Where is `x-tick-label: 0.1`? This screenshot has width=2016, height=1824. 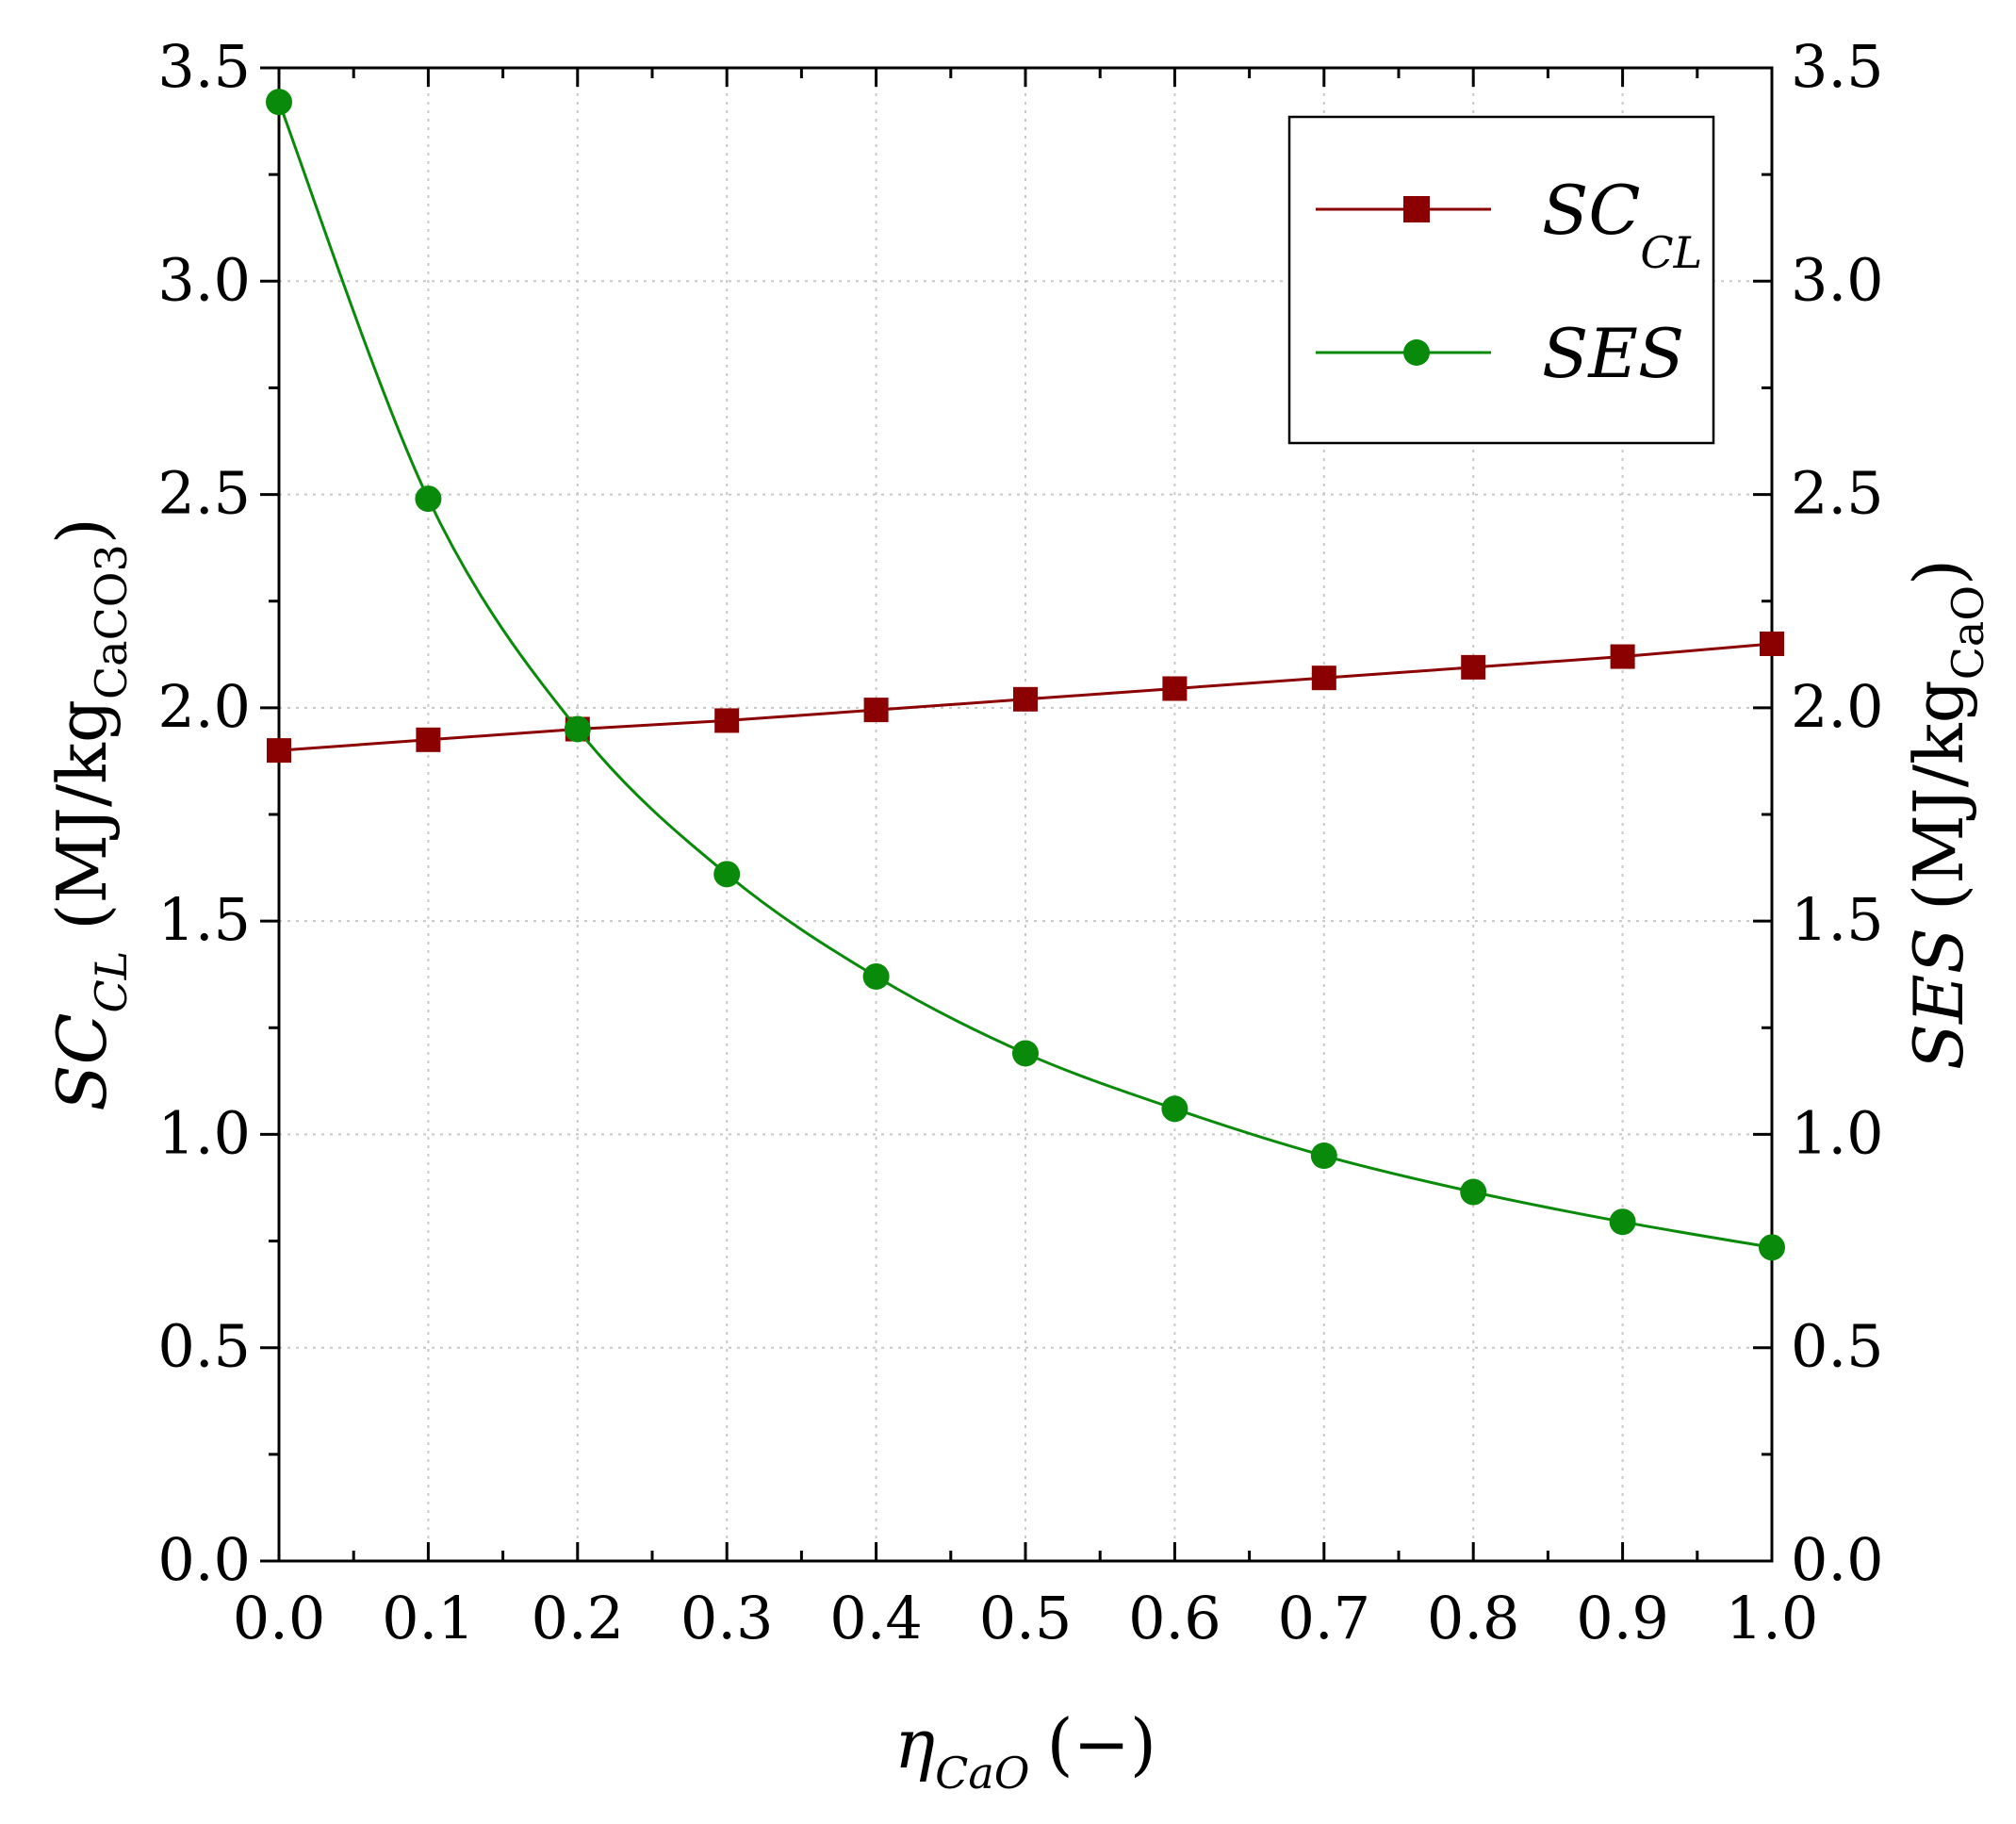 x-tick-label: 0.1 is located at coordinates (428, 1618).